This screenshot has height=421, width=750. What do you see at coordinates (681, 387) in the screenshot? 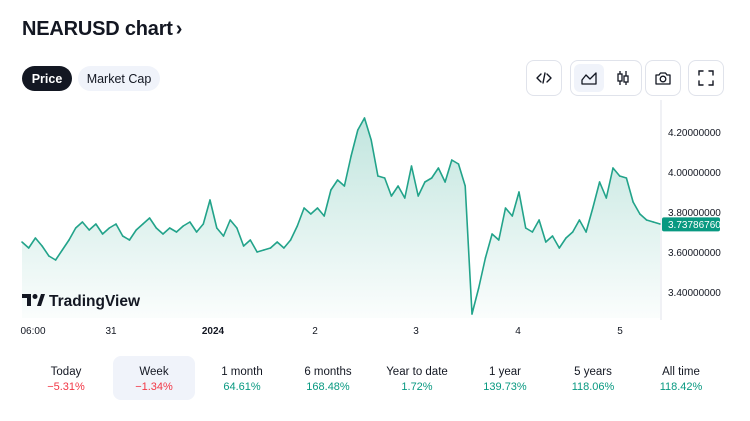
I see `period-change: 118.42%` at bounding box center [681, 387].